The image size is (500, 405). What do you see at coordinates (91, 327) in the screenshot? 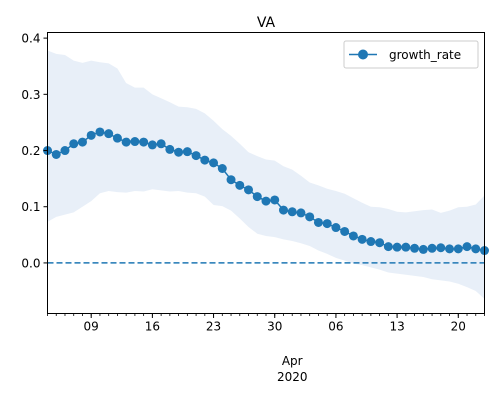
I see `x-tick-label: 09` at bounding box center [91, 327].